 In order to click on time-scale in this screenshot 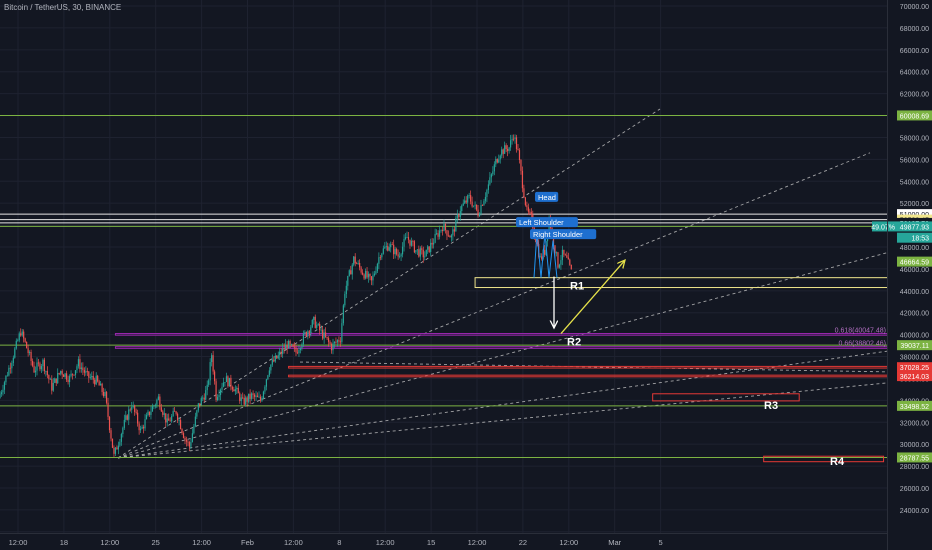, I will do `click(444, 541)`.